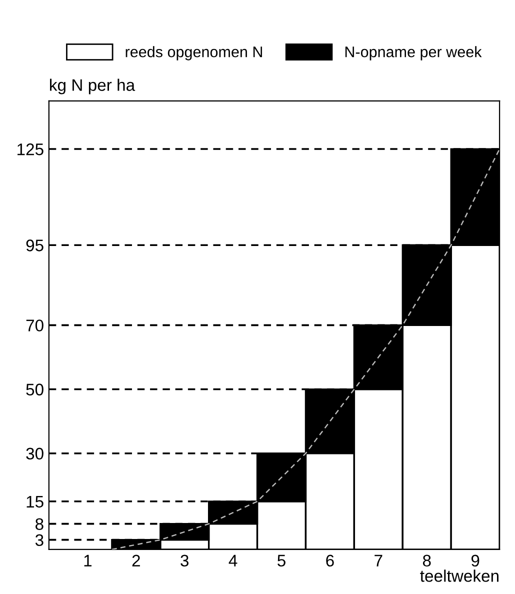 Image resolution: width=515 pixels, height=594 pixels. Describe the element at coordinates (93, 86) in the screenshot. I see `y-axis-title: kg N per ha` at that location.